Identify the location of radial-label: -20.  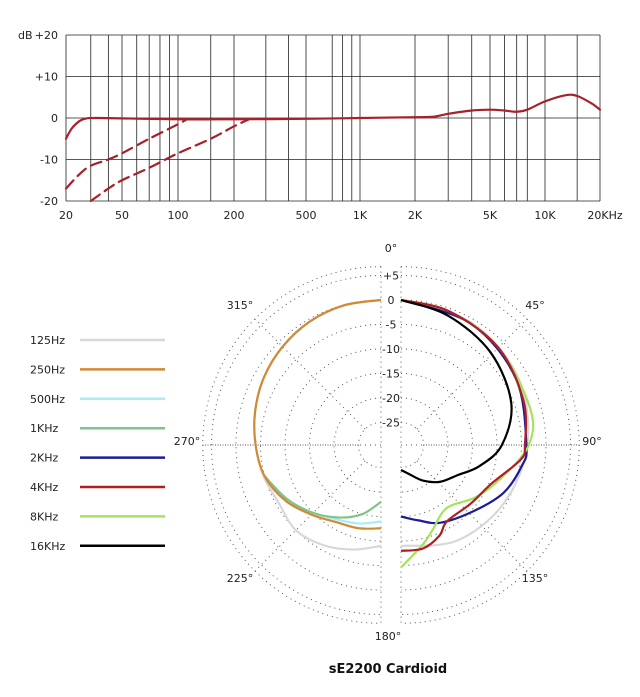
(391, 398).